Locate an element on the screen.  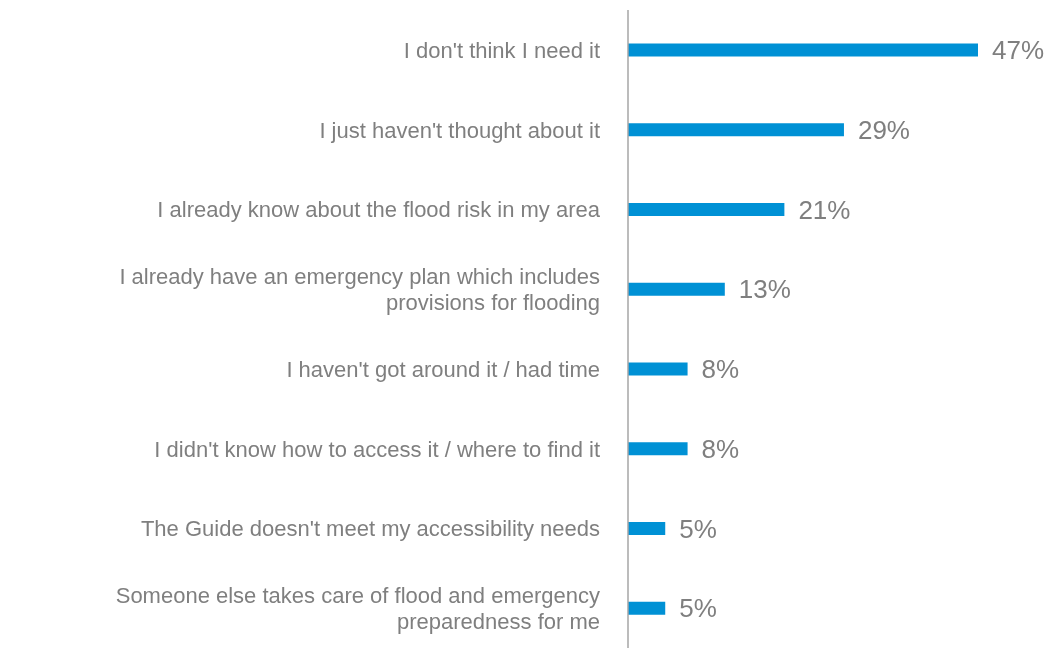
y-tick-label: The Guide doesn't meet my accessibility needs is located at coordinates (370, 528).